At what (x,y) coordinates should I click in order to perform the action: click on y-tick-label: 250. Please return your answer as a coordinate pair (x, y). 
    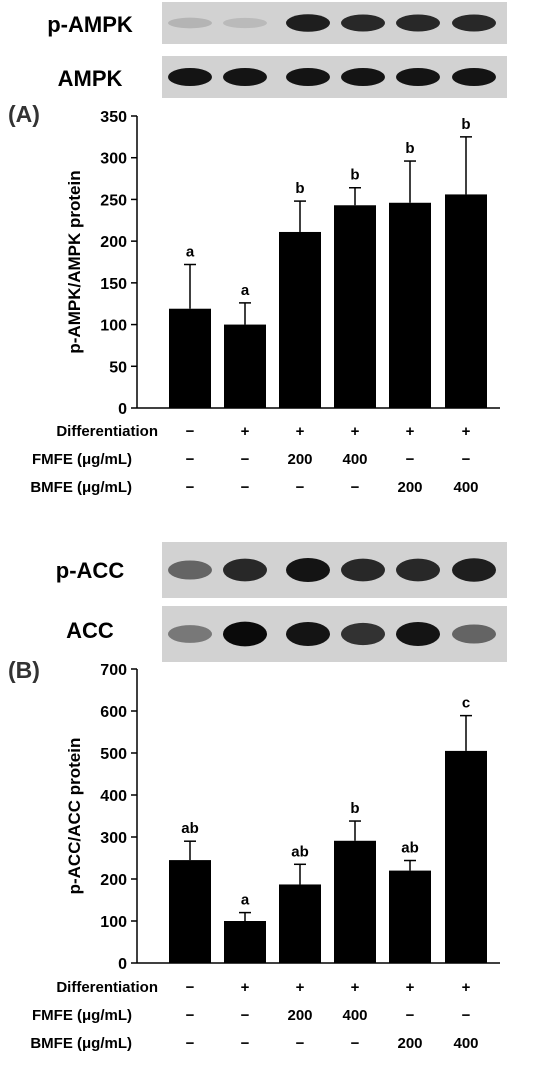
    Looking at the image, I should click on (113, 200).